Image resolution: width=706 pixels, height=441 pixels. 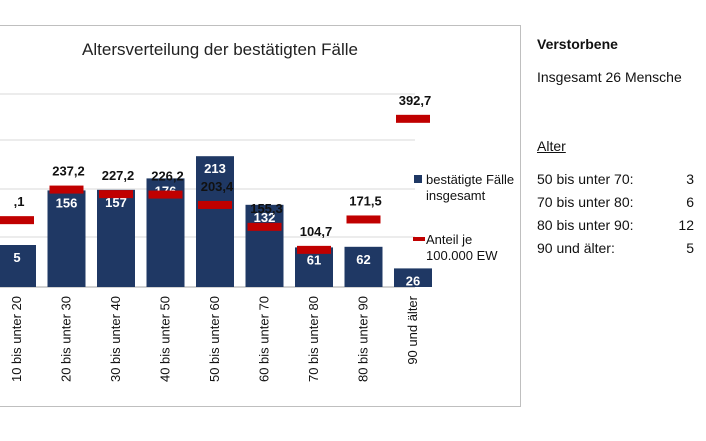 I want to click on rate-value-label: 203,4, so click(x=217, y=186).